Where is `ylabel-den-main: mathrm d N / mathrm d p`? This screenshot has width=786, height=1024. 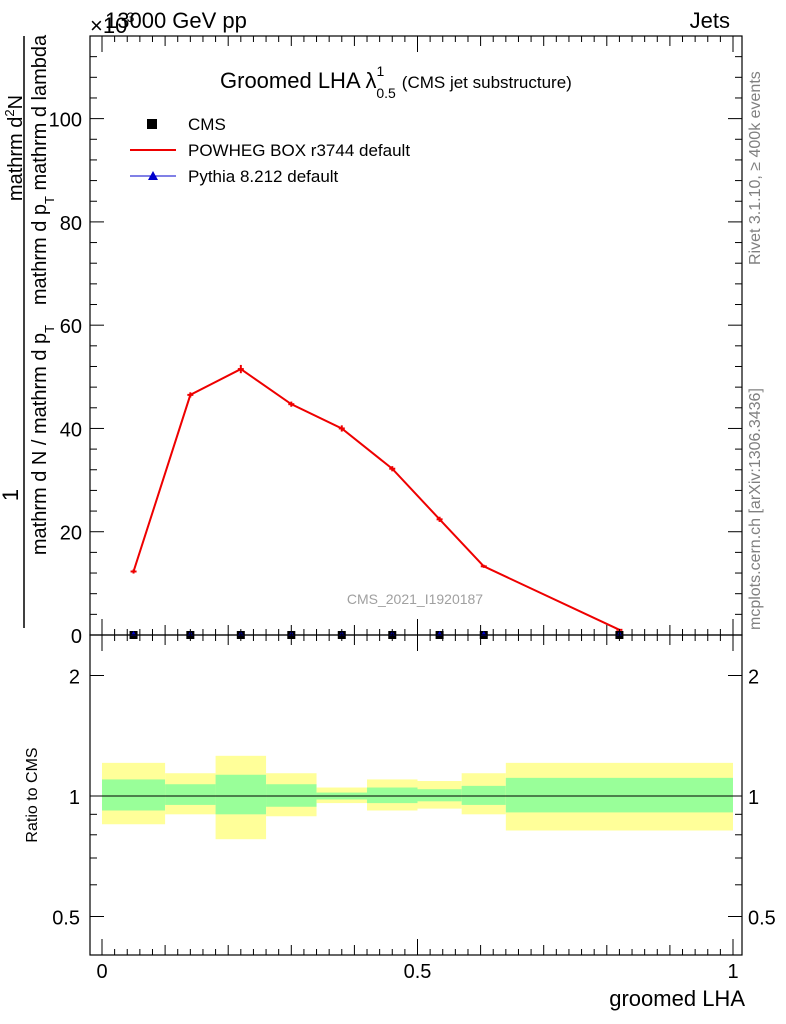 ylabel-den-main: mathrm d N / mathrm d p is located at coordinates (40, 444).